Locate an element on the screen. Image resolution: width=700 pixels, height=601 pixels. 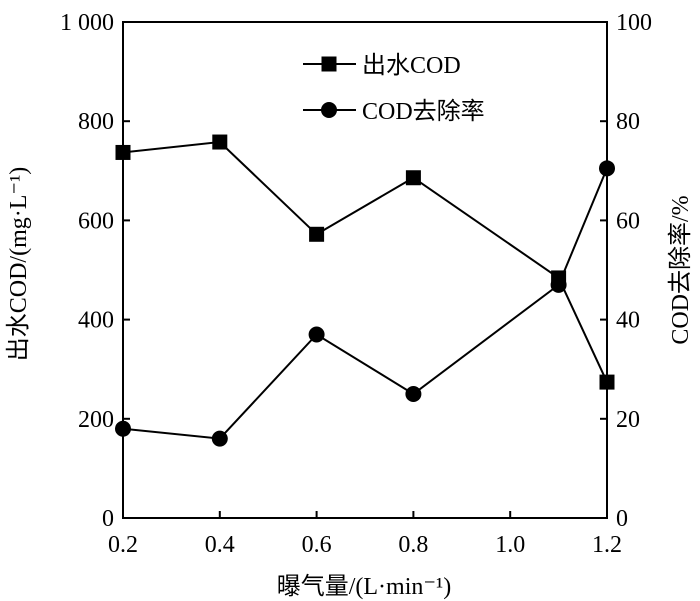
legend-label-cod: 出水COD is located at coordinates (411, 65).